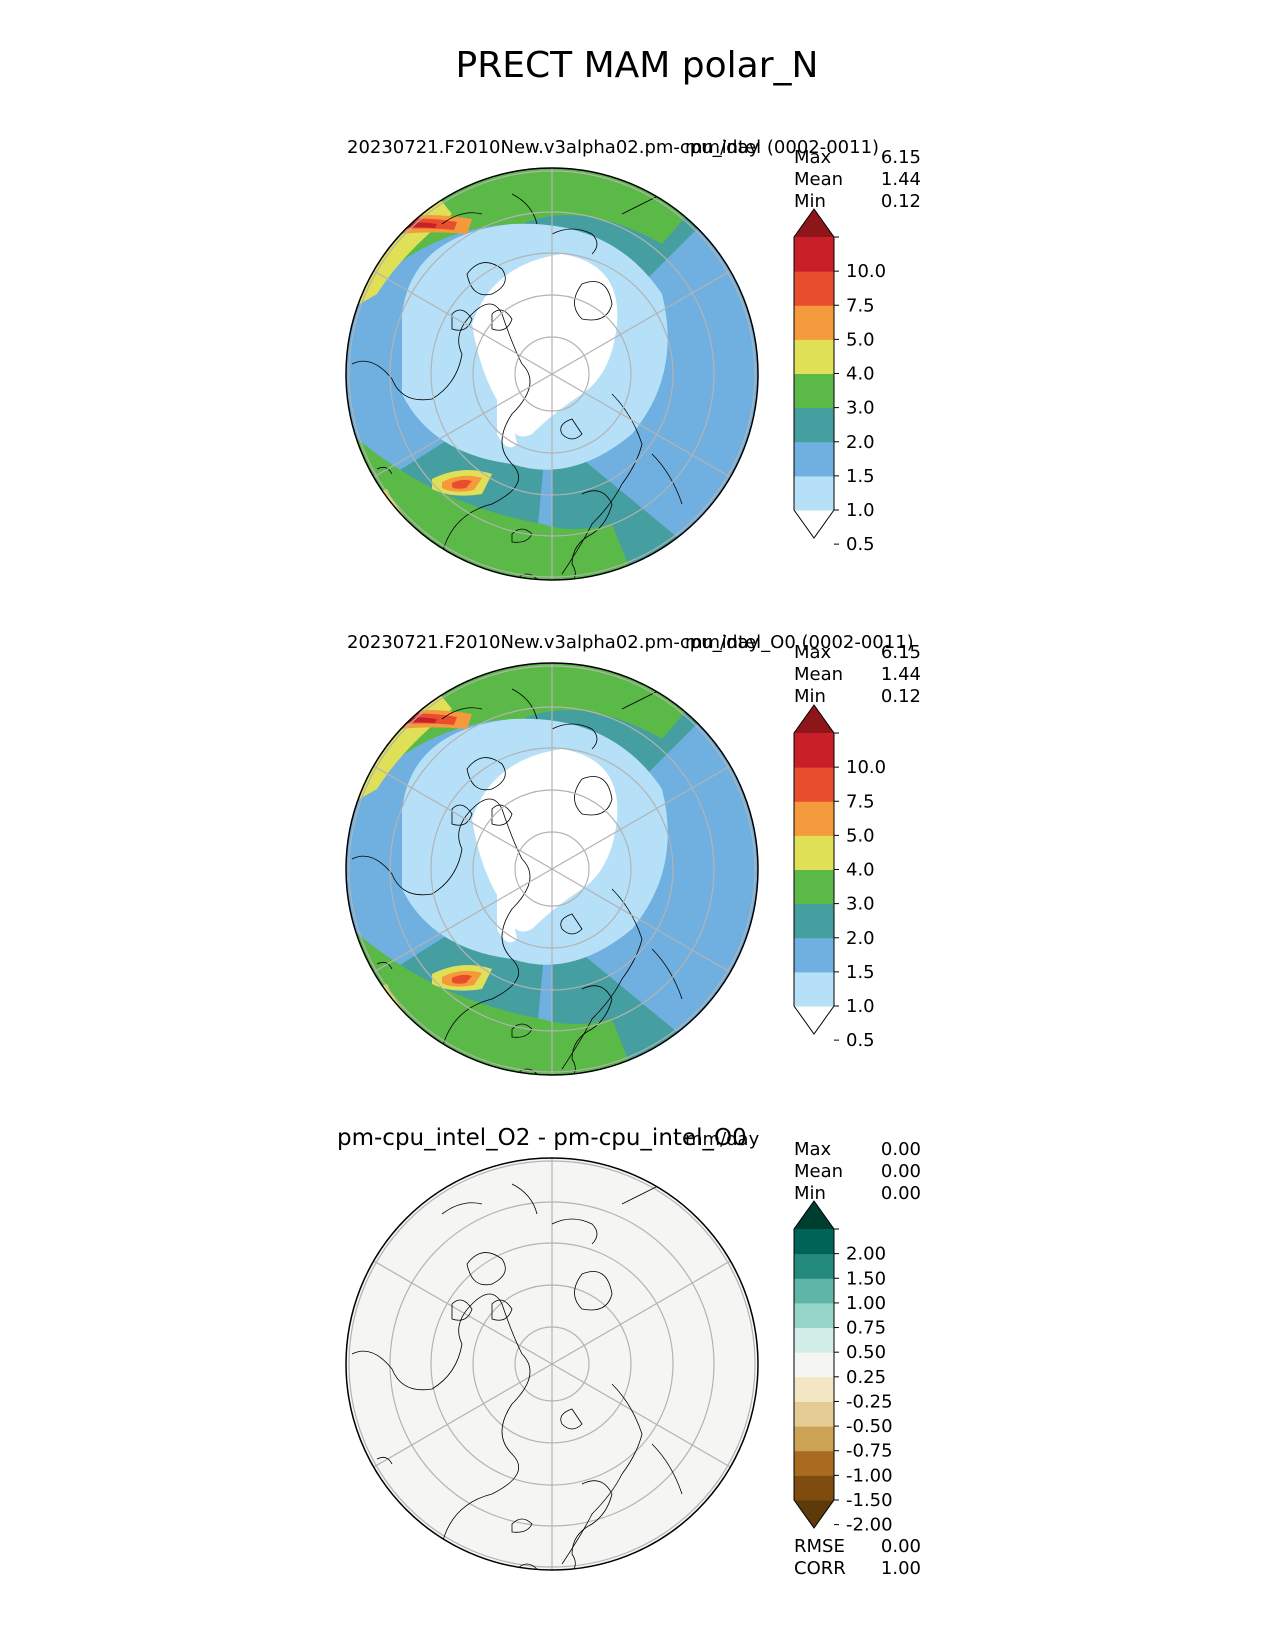 This screenshot has height=1650, width=1275. I want to click on colorbar-tick-label: -0.25, so click(869, 1401).